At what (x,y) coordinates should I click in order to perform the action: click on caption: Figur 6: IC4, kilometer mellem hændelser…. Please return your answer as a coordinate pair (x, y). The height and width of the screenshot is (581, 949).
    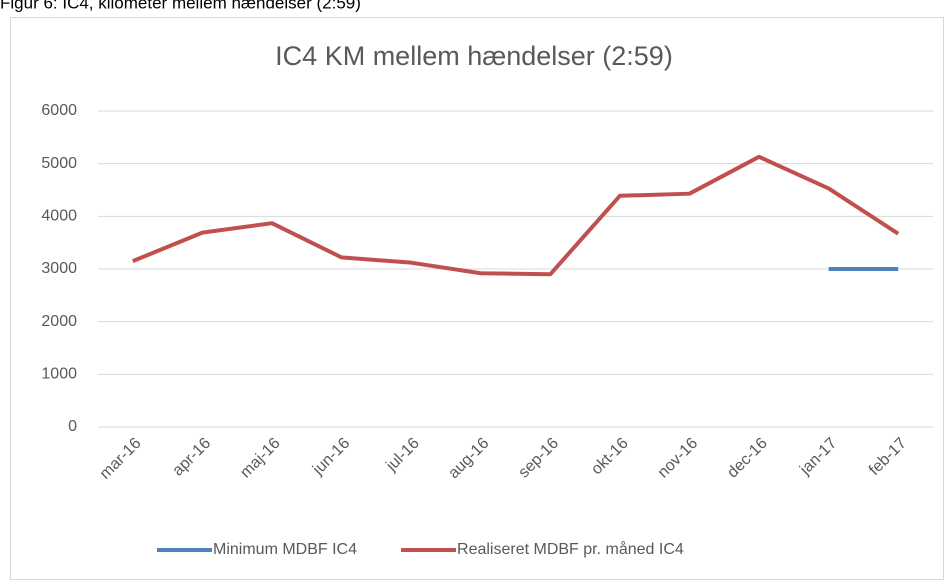
    Looking at the image, I should click on (180, 6).